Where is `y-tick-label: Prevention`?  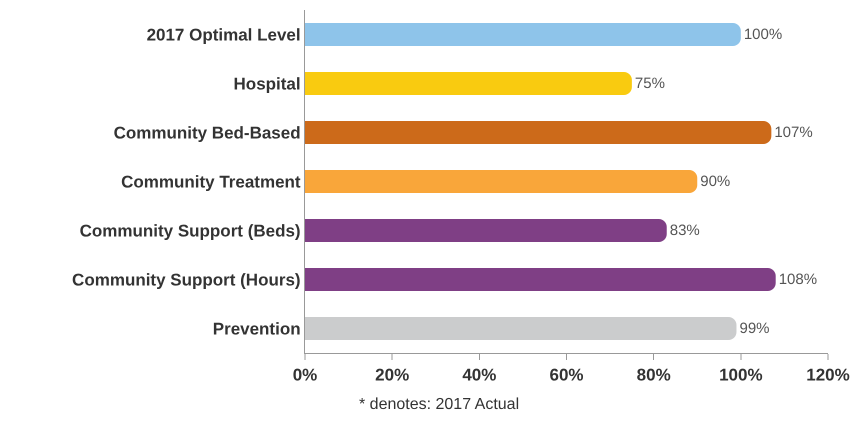
y-tick-label: Prevention is located at coordinates (256, 328).